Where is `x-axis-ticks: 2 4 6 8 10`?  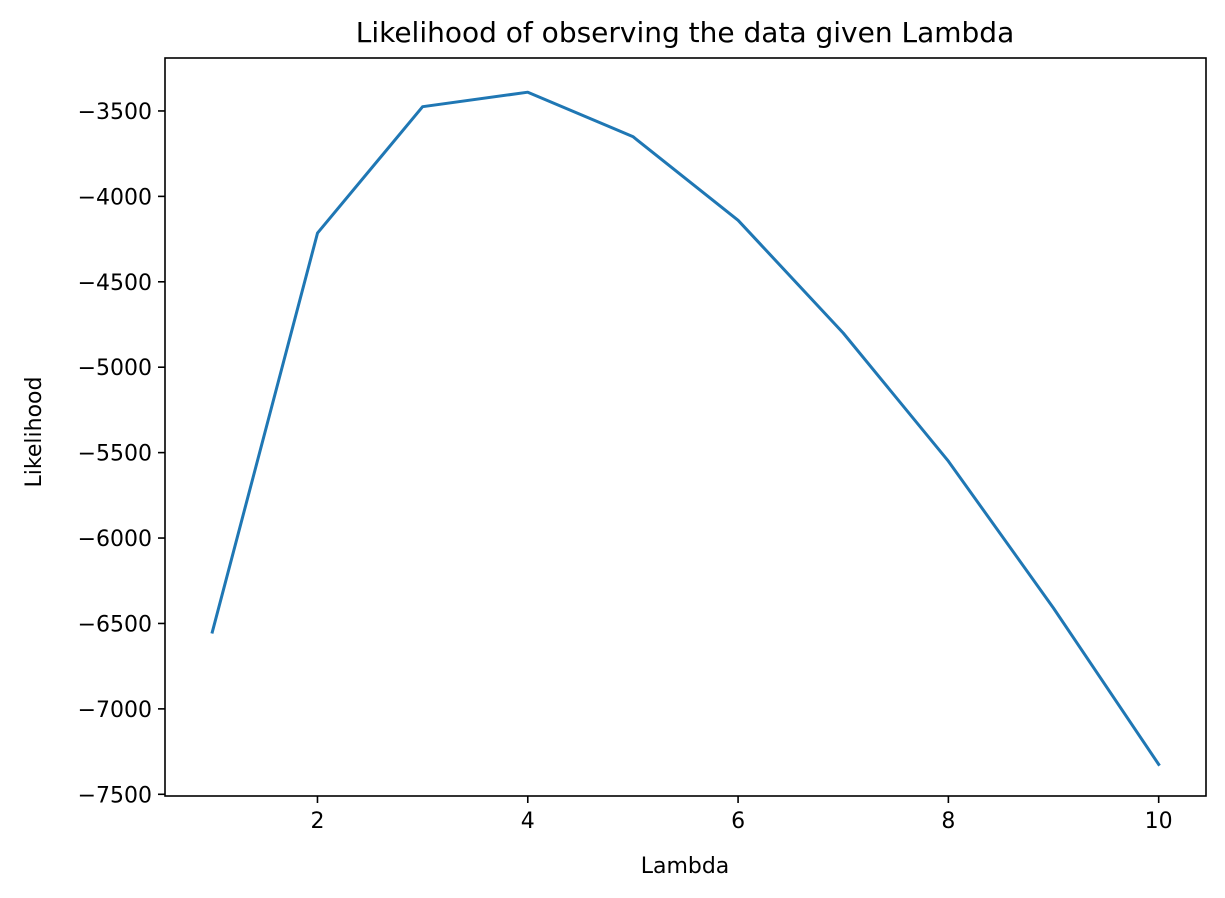 x-axis-ticks: 2 4 6 8 10 is located at coordinates (741, 815).